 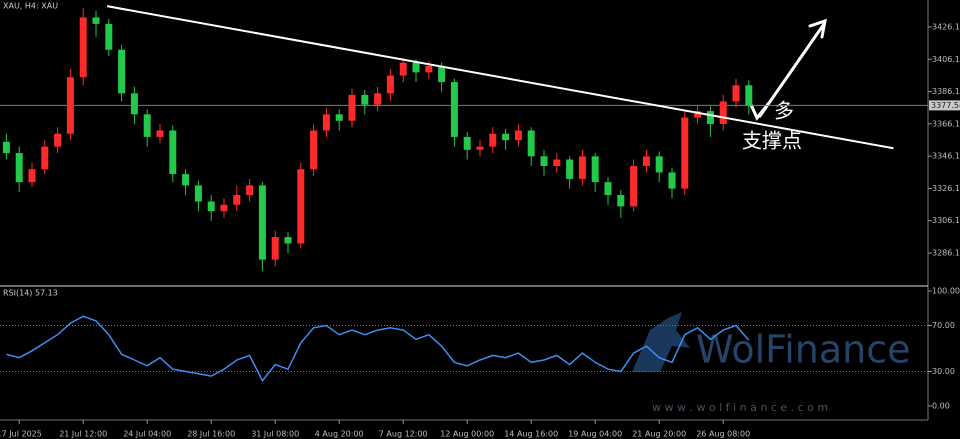 I want to click on logo-shape, so click(x=661, y=342).